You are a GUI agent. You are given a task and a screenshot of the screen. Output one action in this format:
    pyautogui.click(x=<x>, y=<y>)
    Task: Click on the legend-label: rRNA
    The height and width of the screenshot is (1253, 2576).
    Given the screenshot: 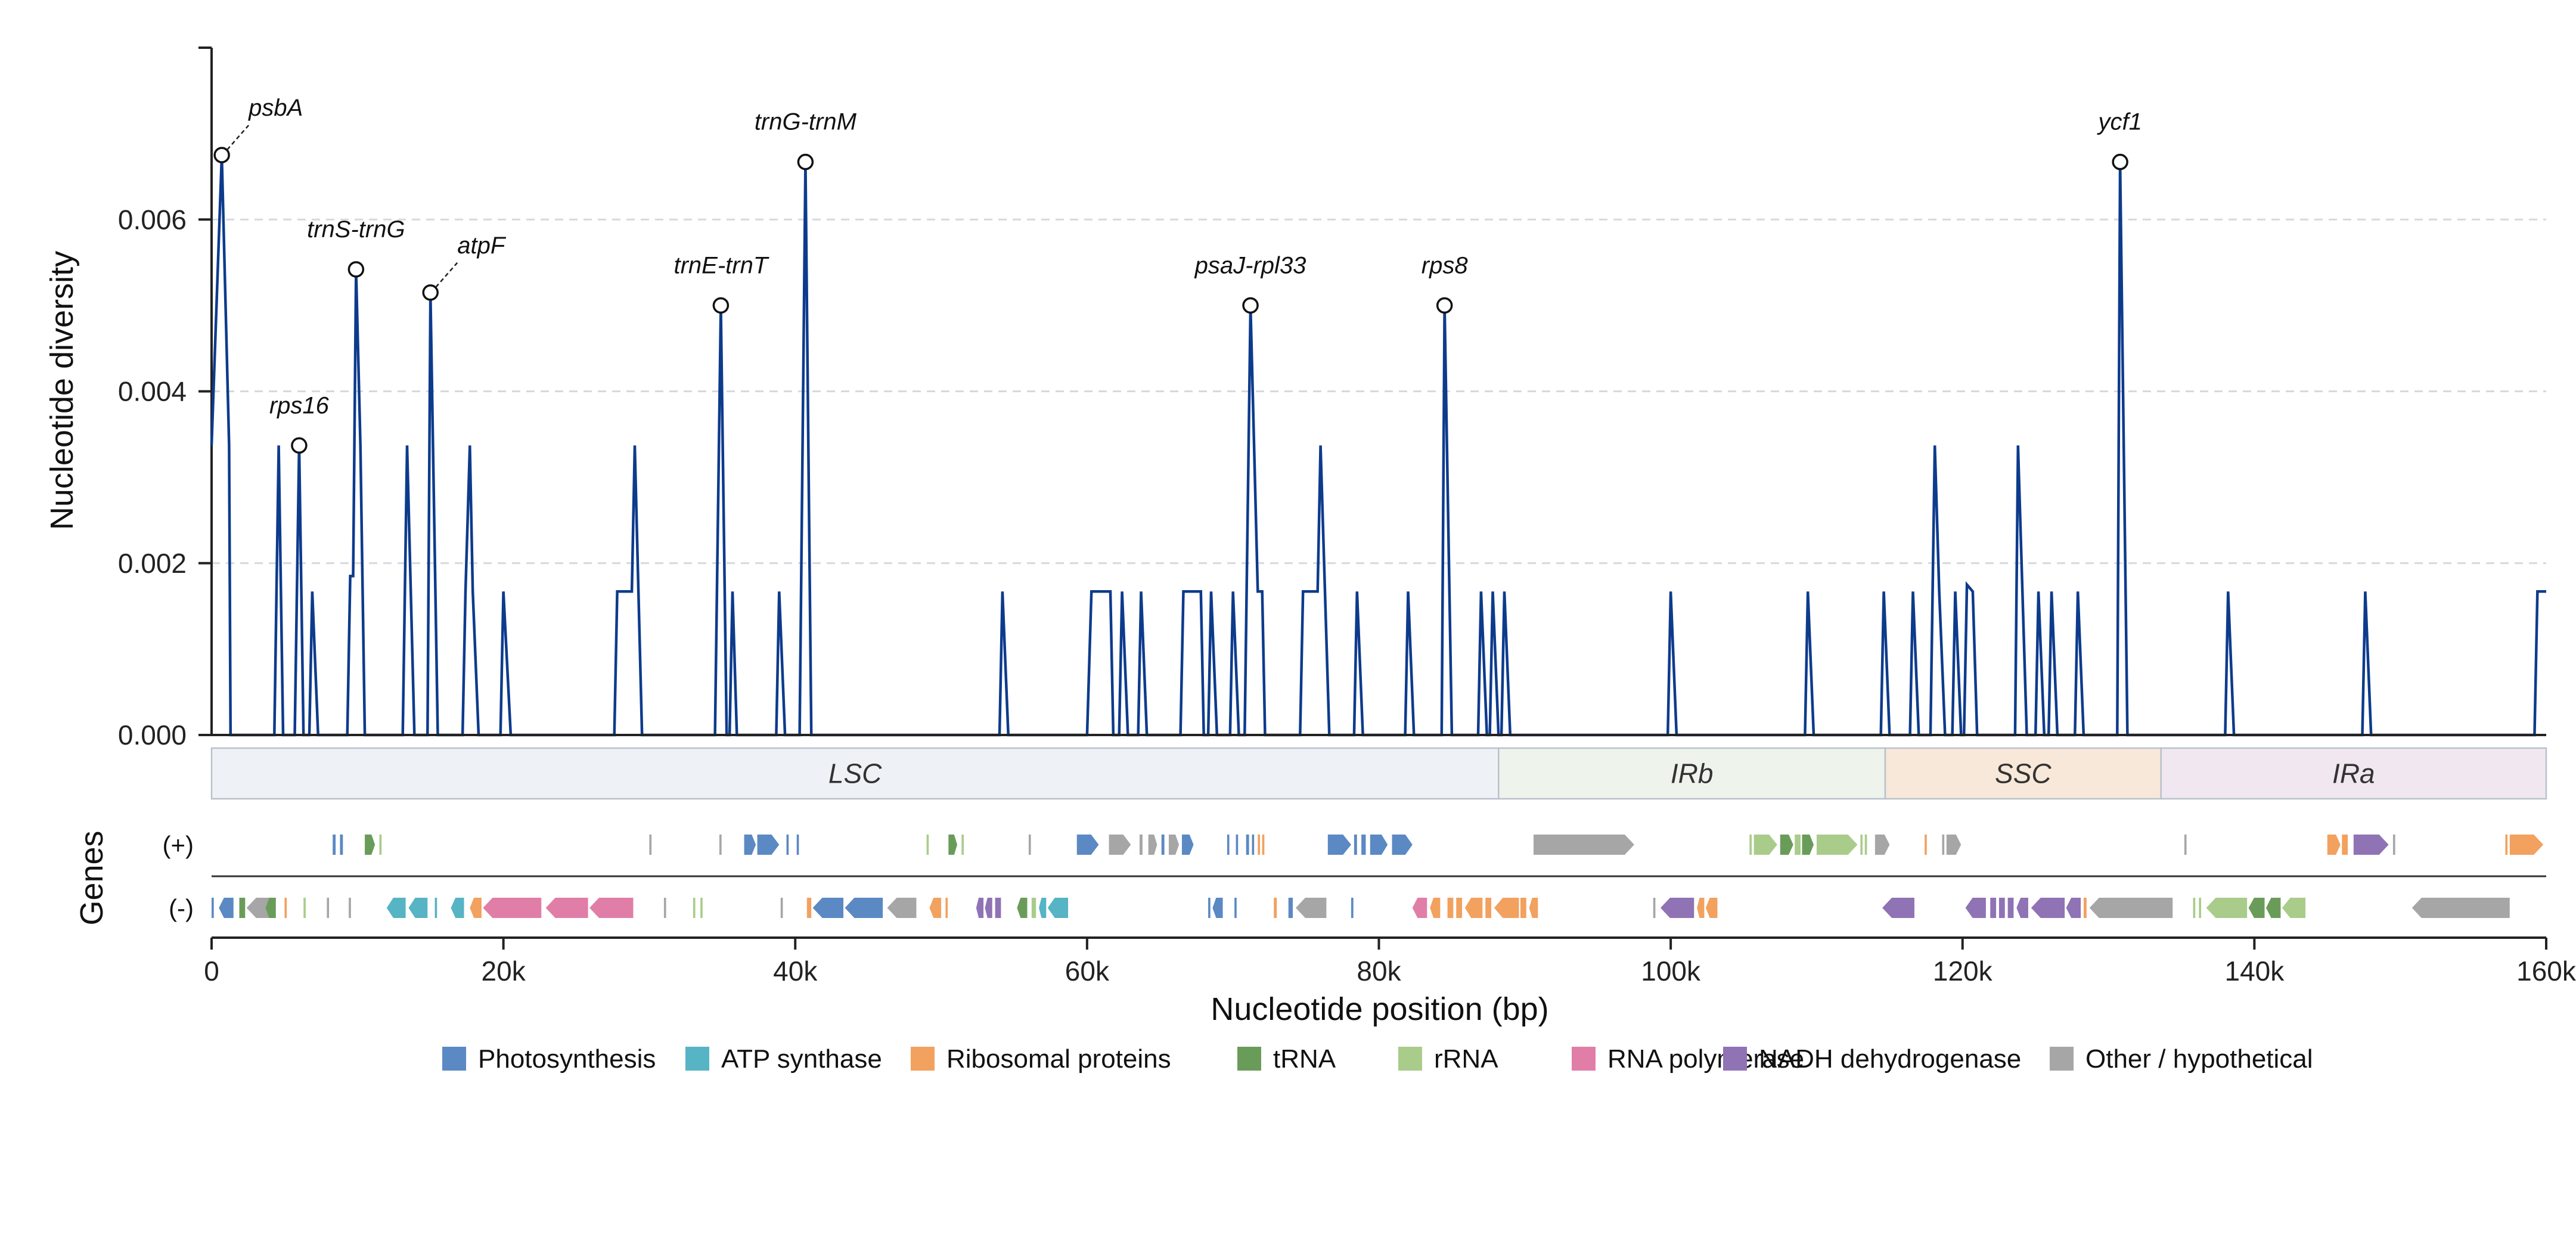 What is the action you would take?
    pyautogui.click(x=1466, y=1059)
    